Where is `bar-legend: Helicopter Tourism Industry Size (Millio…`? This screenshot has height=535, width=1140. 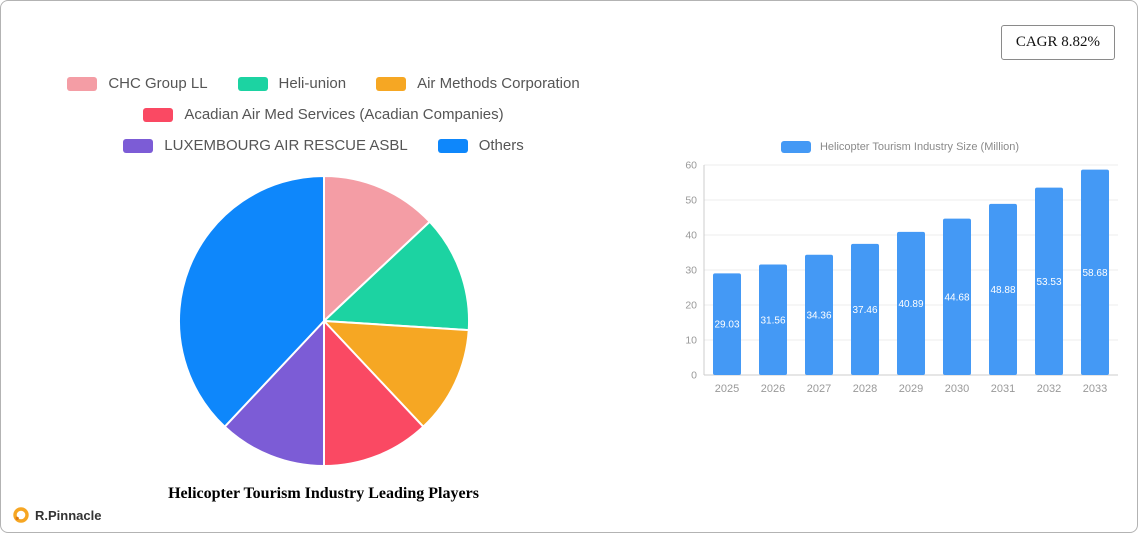 bar-legend: Helicopter Tourism Industry Size (Millio… is located at coordinates (900, 147).